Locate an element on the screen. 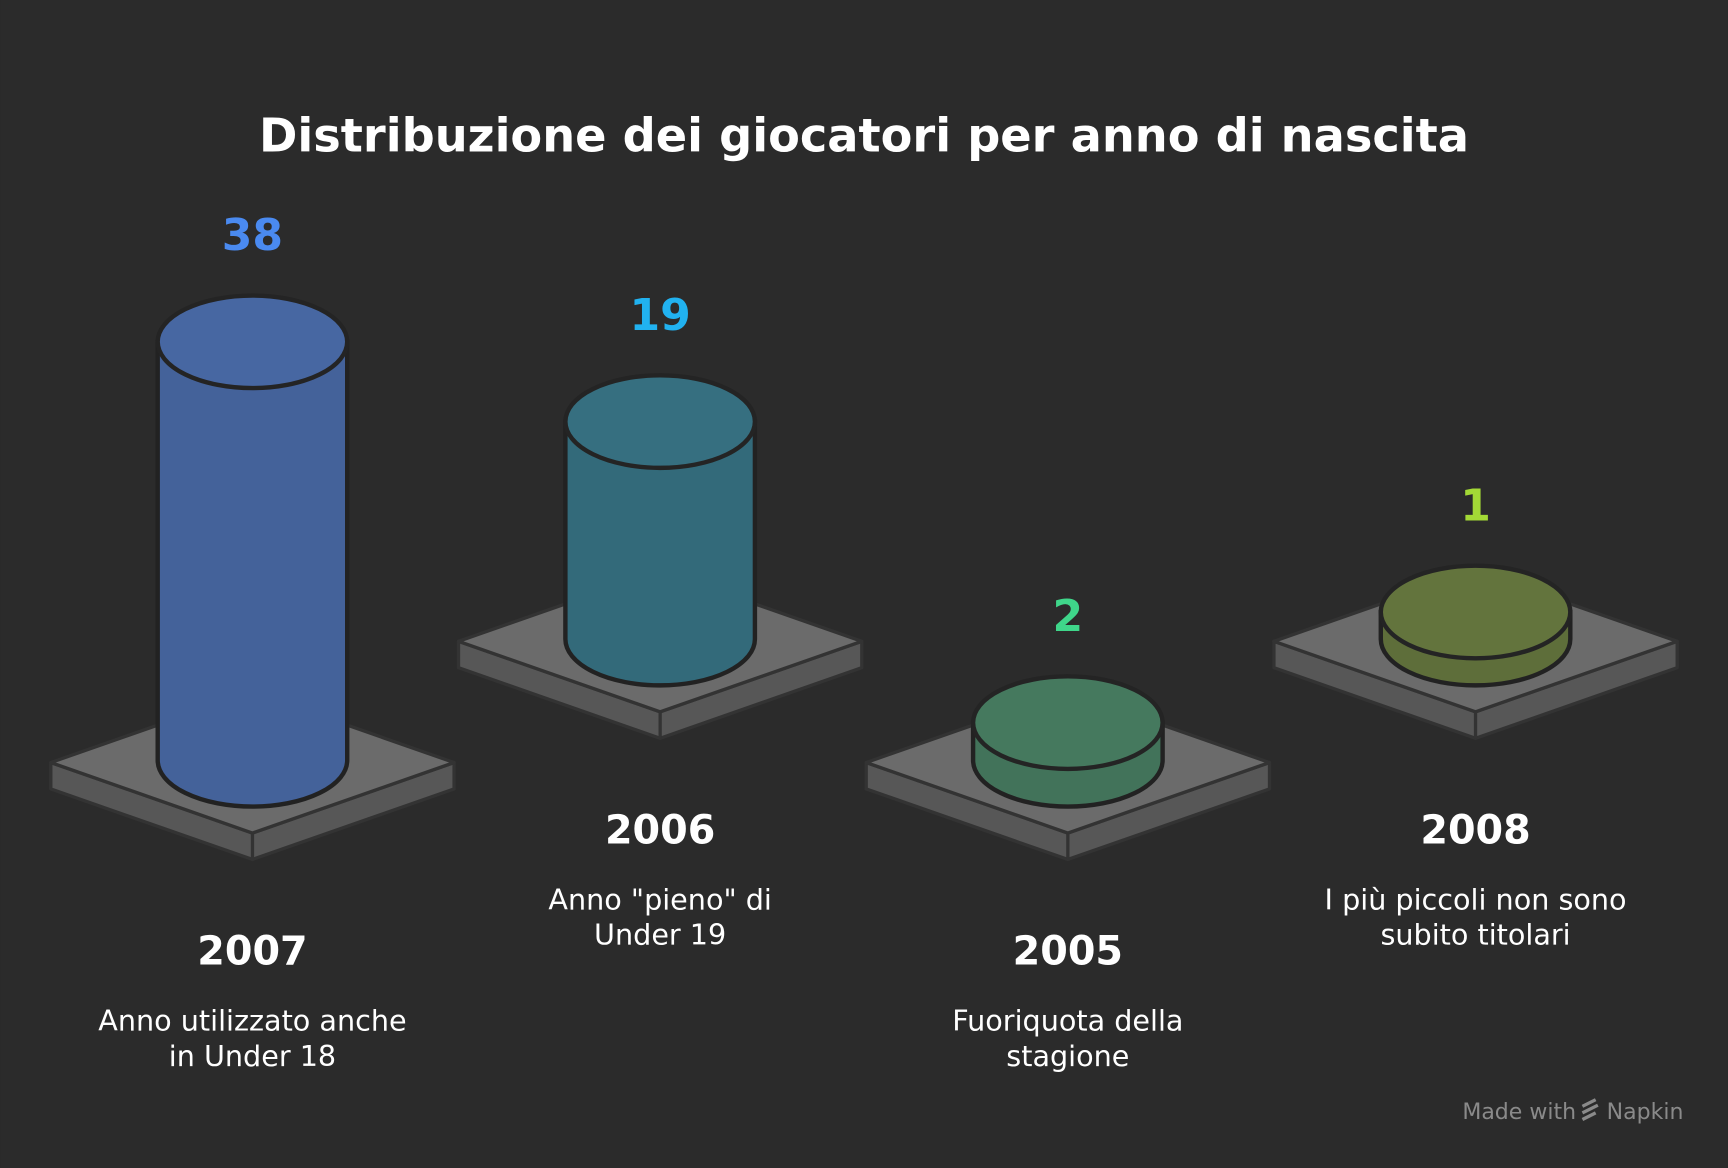 The height and width of the screenshot is (1168, 1728). description: subito titolari is located at coordinates (1475, 935).